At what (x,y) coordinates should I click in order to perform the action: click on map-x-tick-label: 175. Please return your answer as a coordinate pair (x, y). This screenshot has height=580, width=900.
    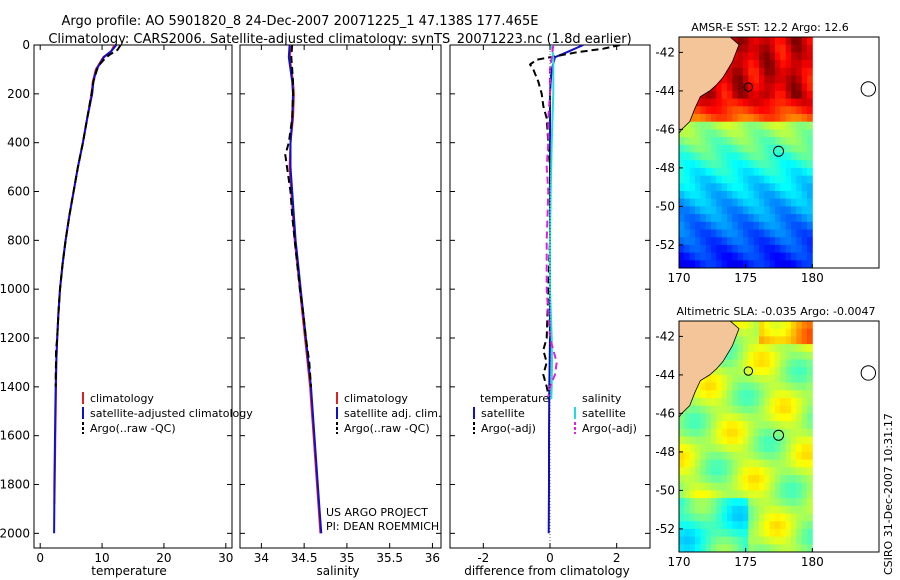
    Looking at the image, I should click on (745, 562).